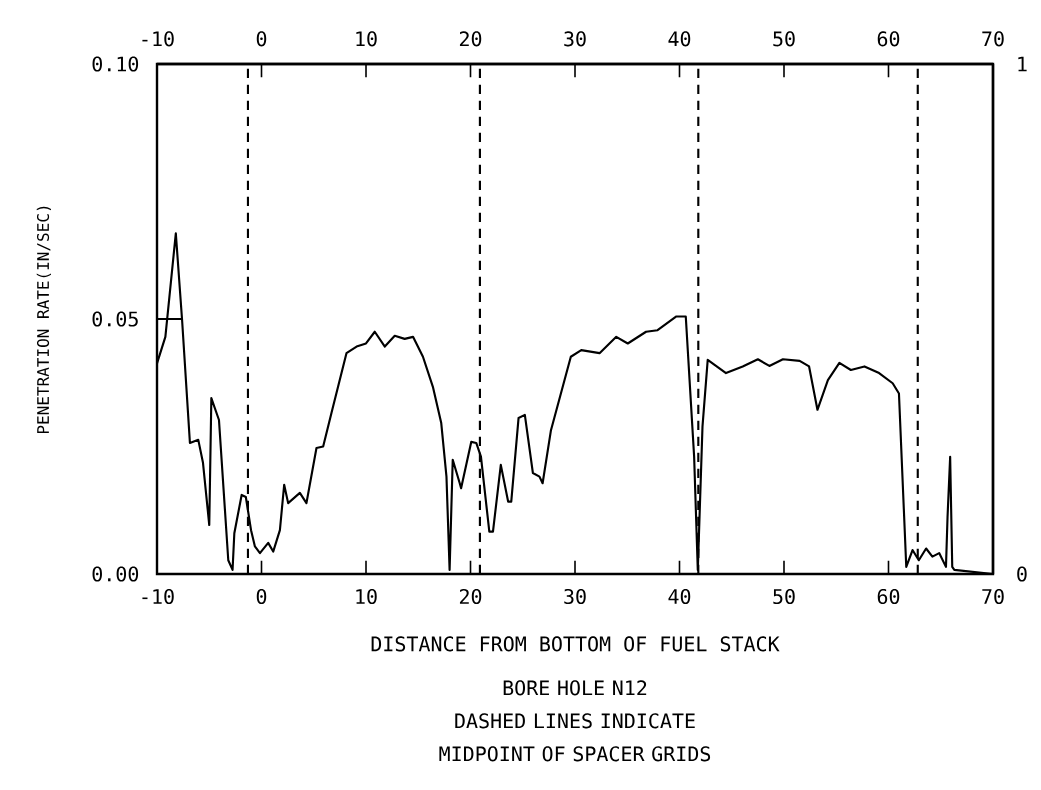 This screenshot has height=790, width=1041. Describe the element at coordinates (888, 596) in the screenshot. I see `x-tick-label: 60` at that location.